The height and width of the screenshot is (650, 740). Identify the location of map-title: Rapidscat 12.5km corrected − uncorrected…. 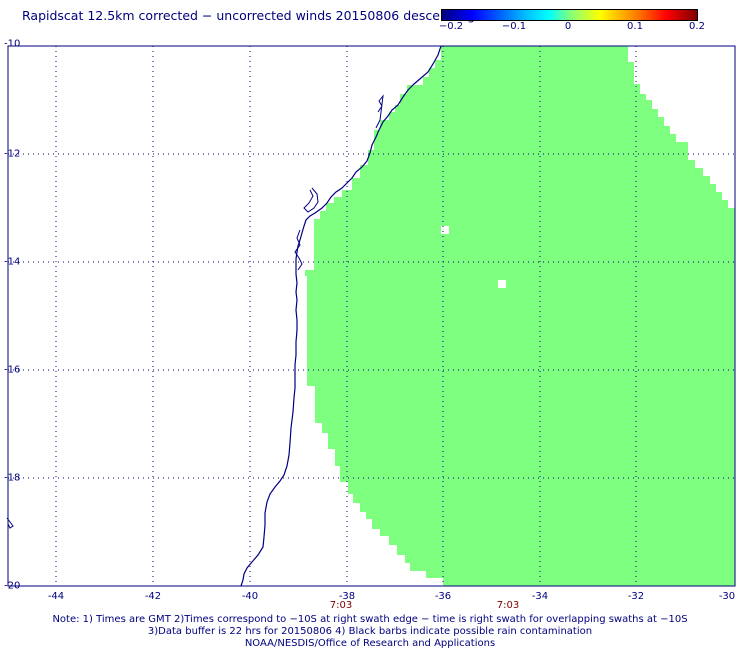
(249, 15).